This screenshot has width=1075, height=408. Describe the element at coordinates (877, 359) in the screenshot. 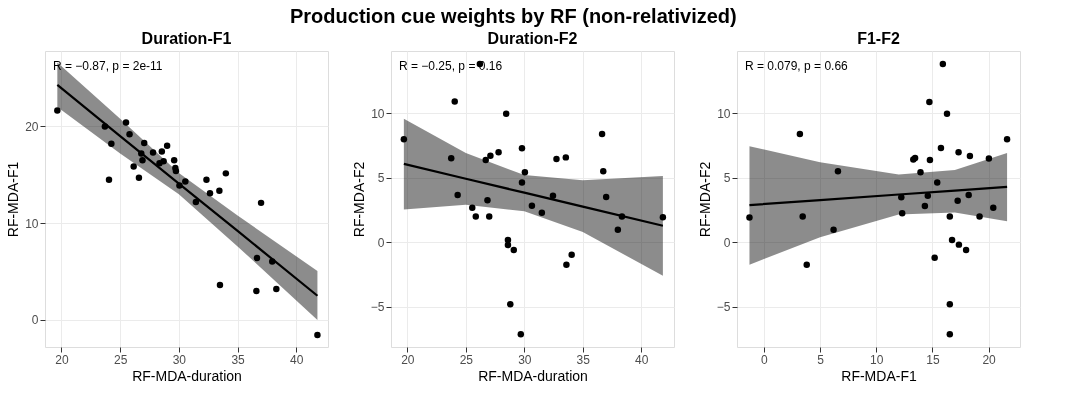

I see `x-tick-label: 10` at that location.